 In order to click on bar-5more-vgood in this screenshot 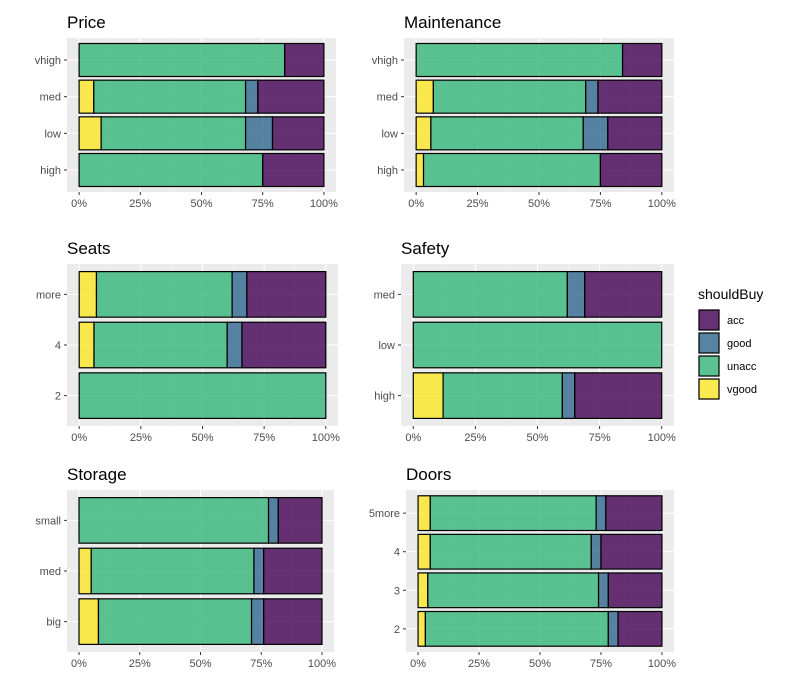, I will do `click(424, 513)`.